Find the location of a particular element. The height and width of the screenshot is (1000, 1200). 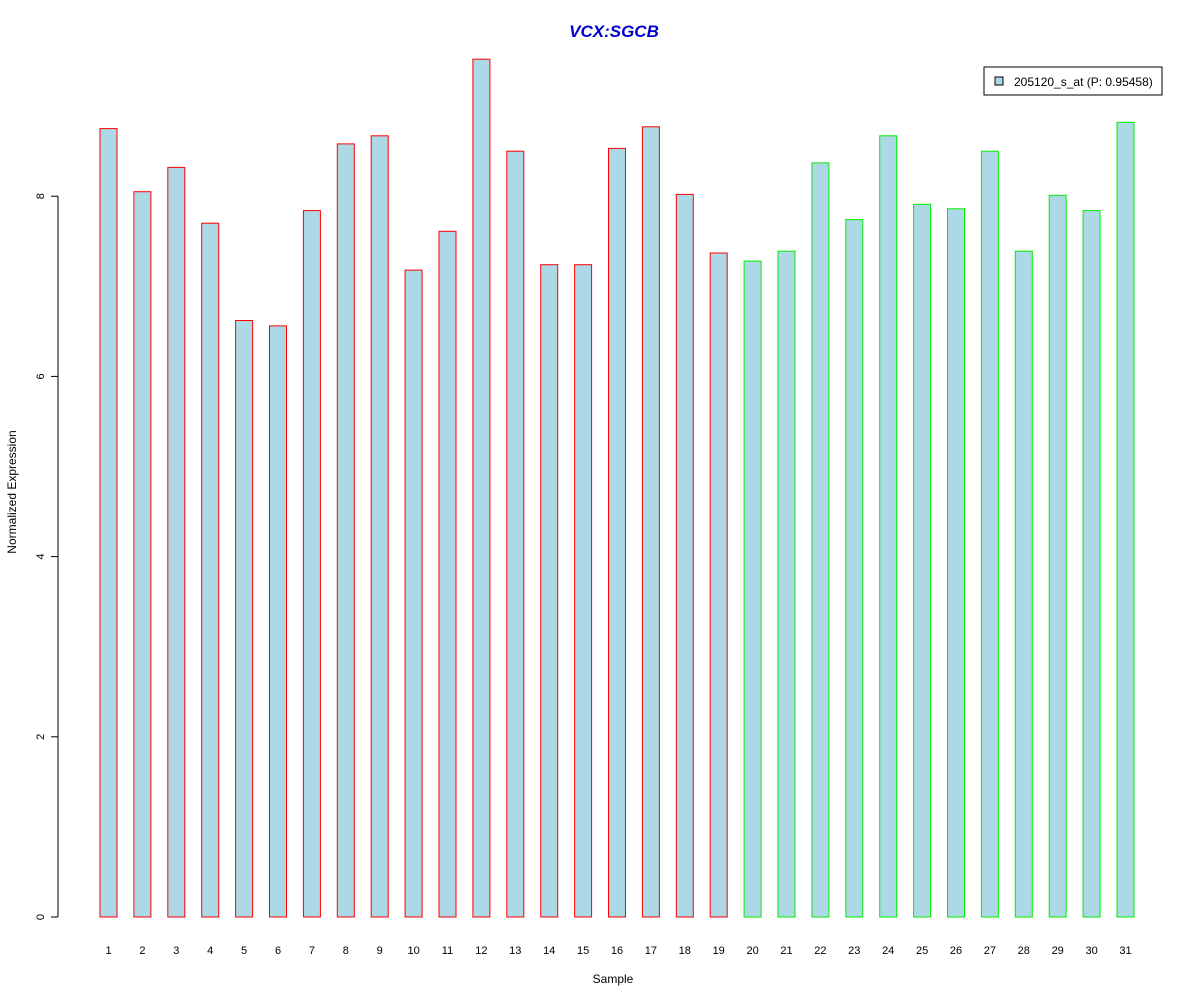

x-tick-label: 10 is located at coordinates (413, 951).